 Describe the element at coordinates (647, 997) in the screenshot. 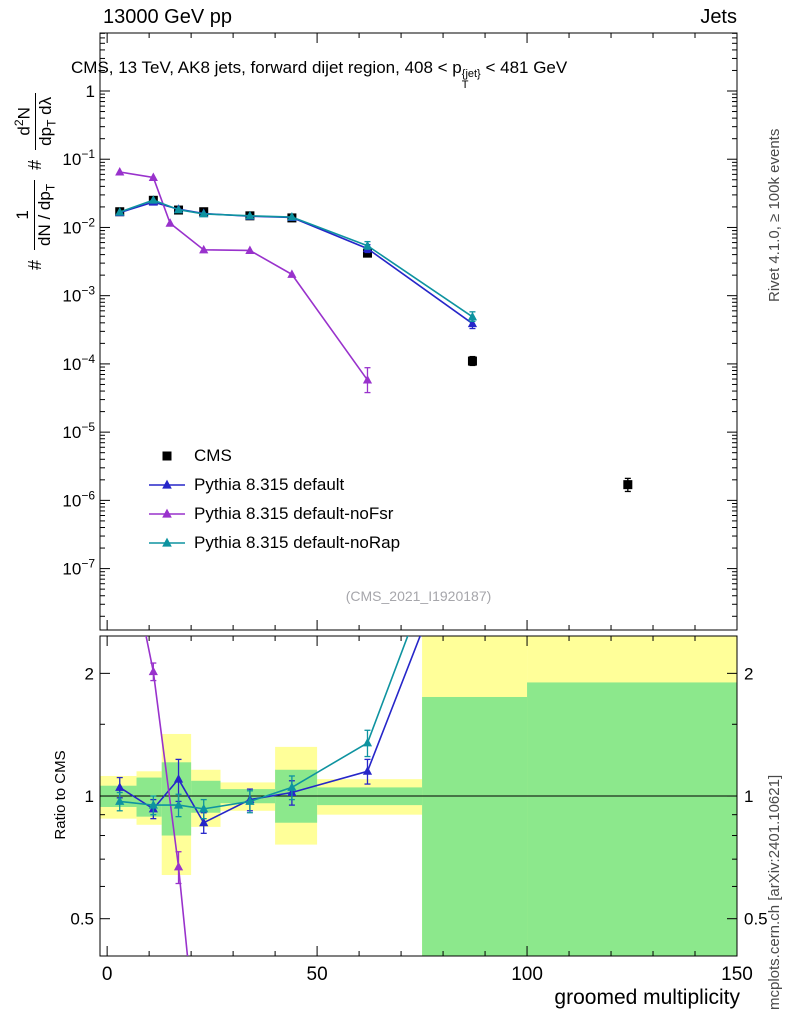

I see `x-axis-title: groomed multiplicity` at that location.